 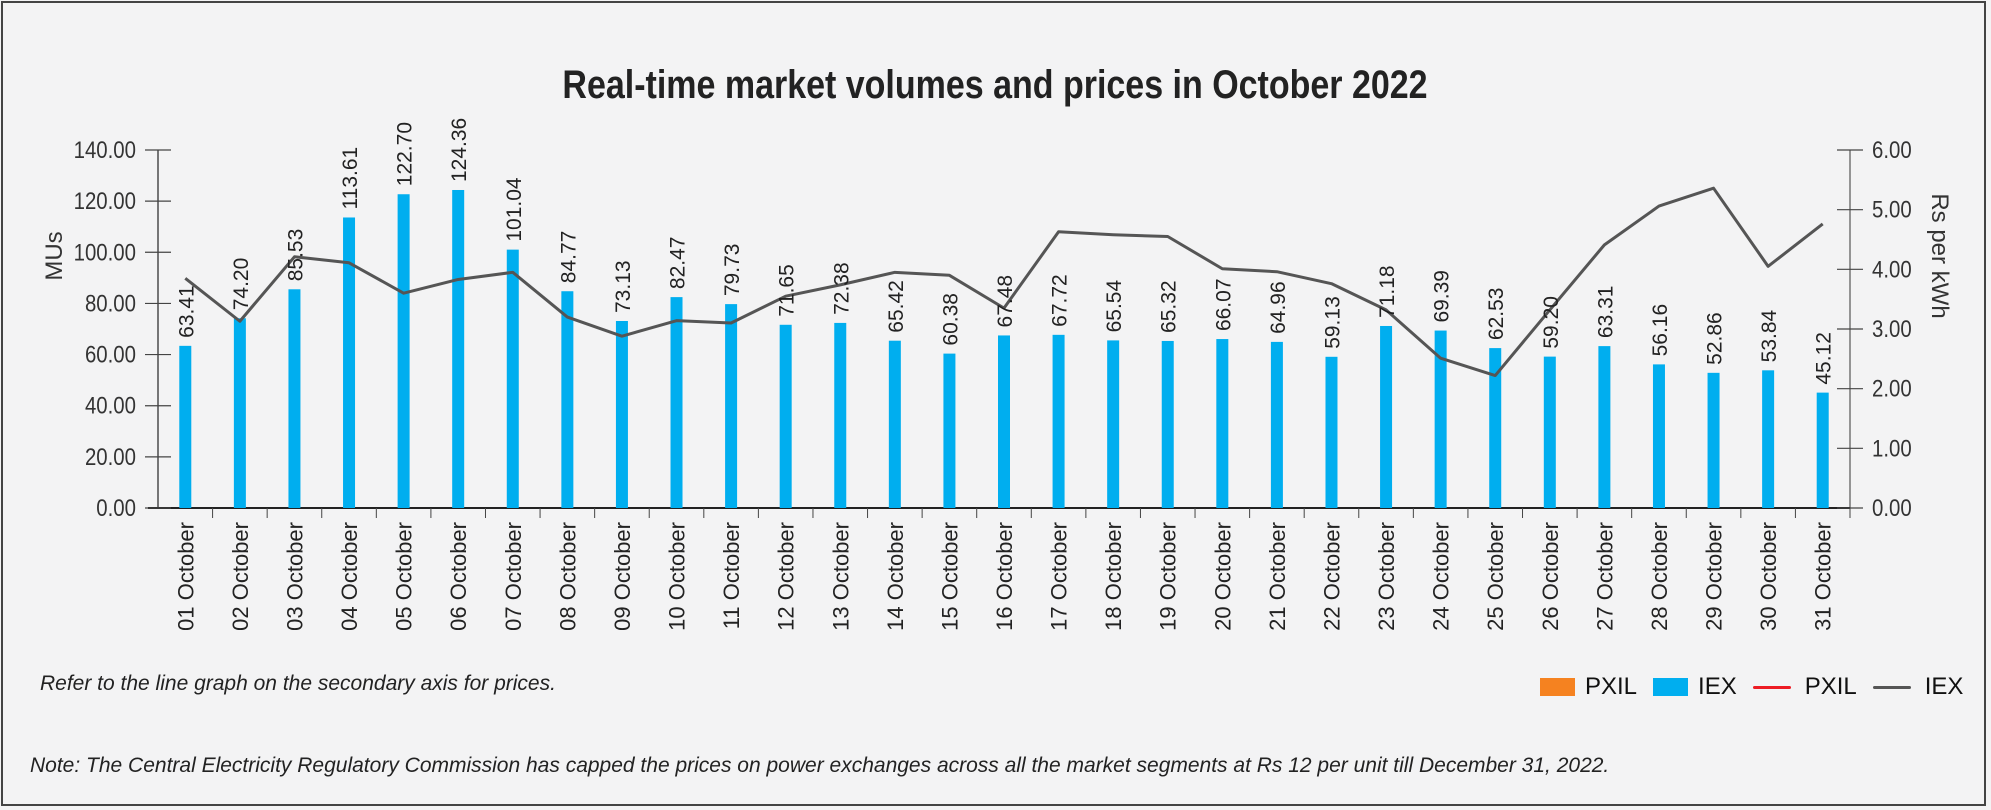 I want to click on data-label: 71.65, so click(x=787, y=290).